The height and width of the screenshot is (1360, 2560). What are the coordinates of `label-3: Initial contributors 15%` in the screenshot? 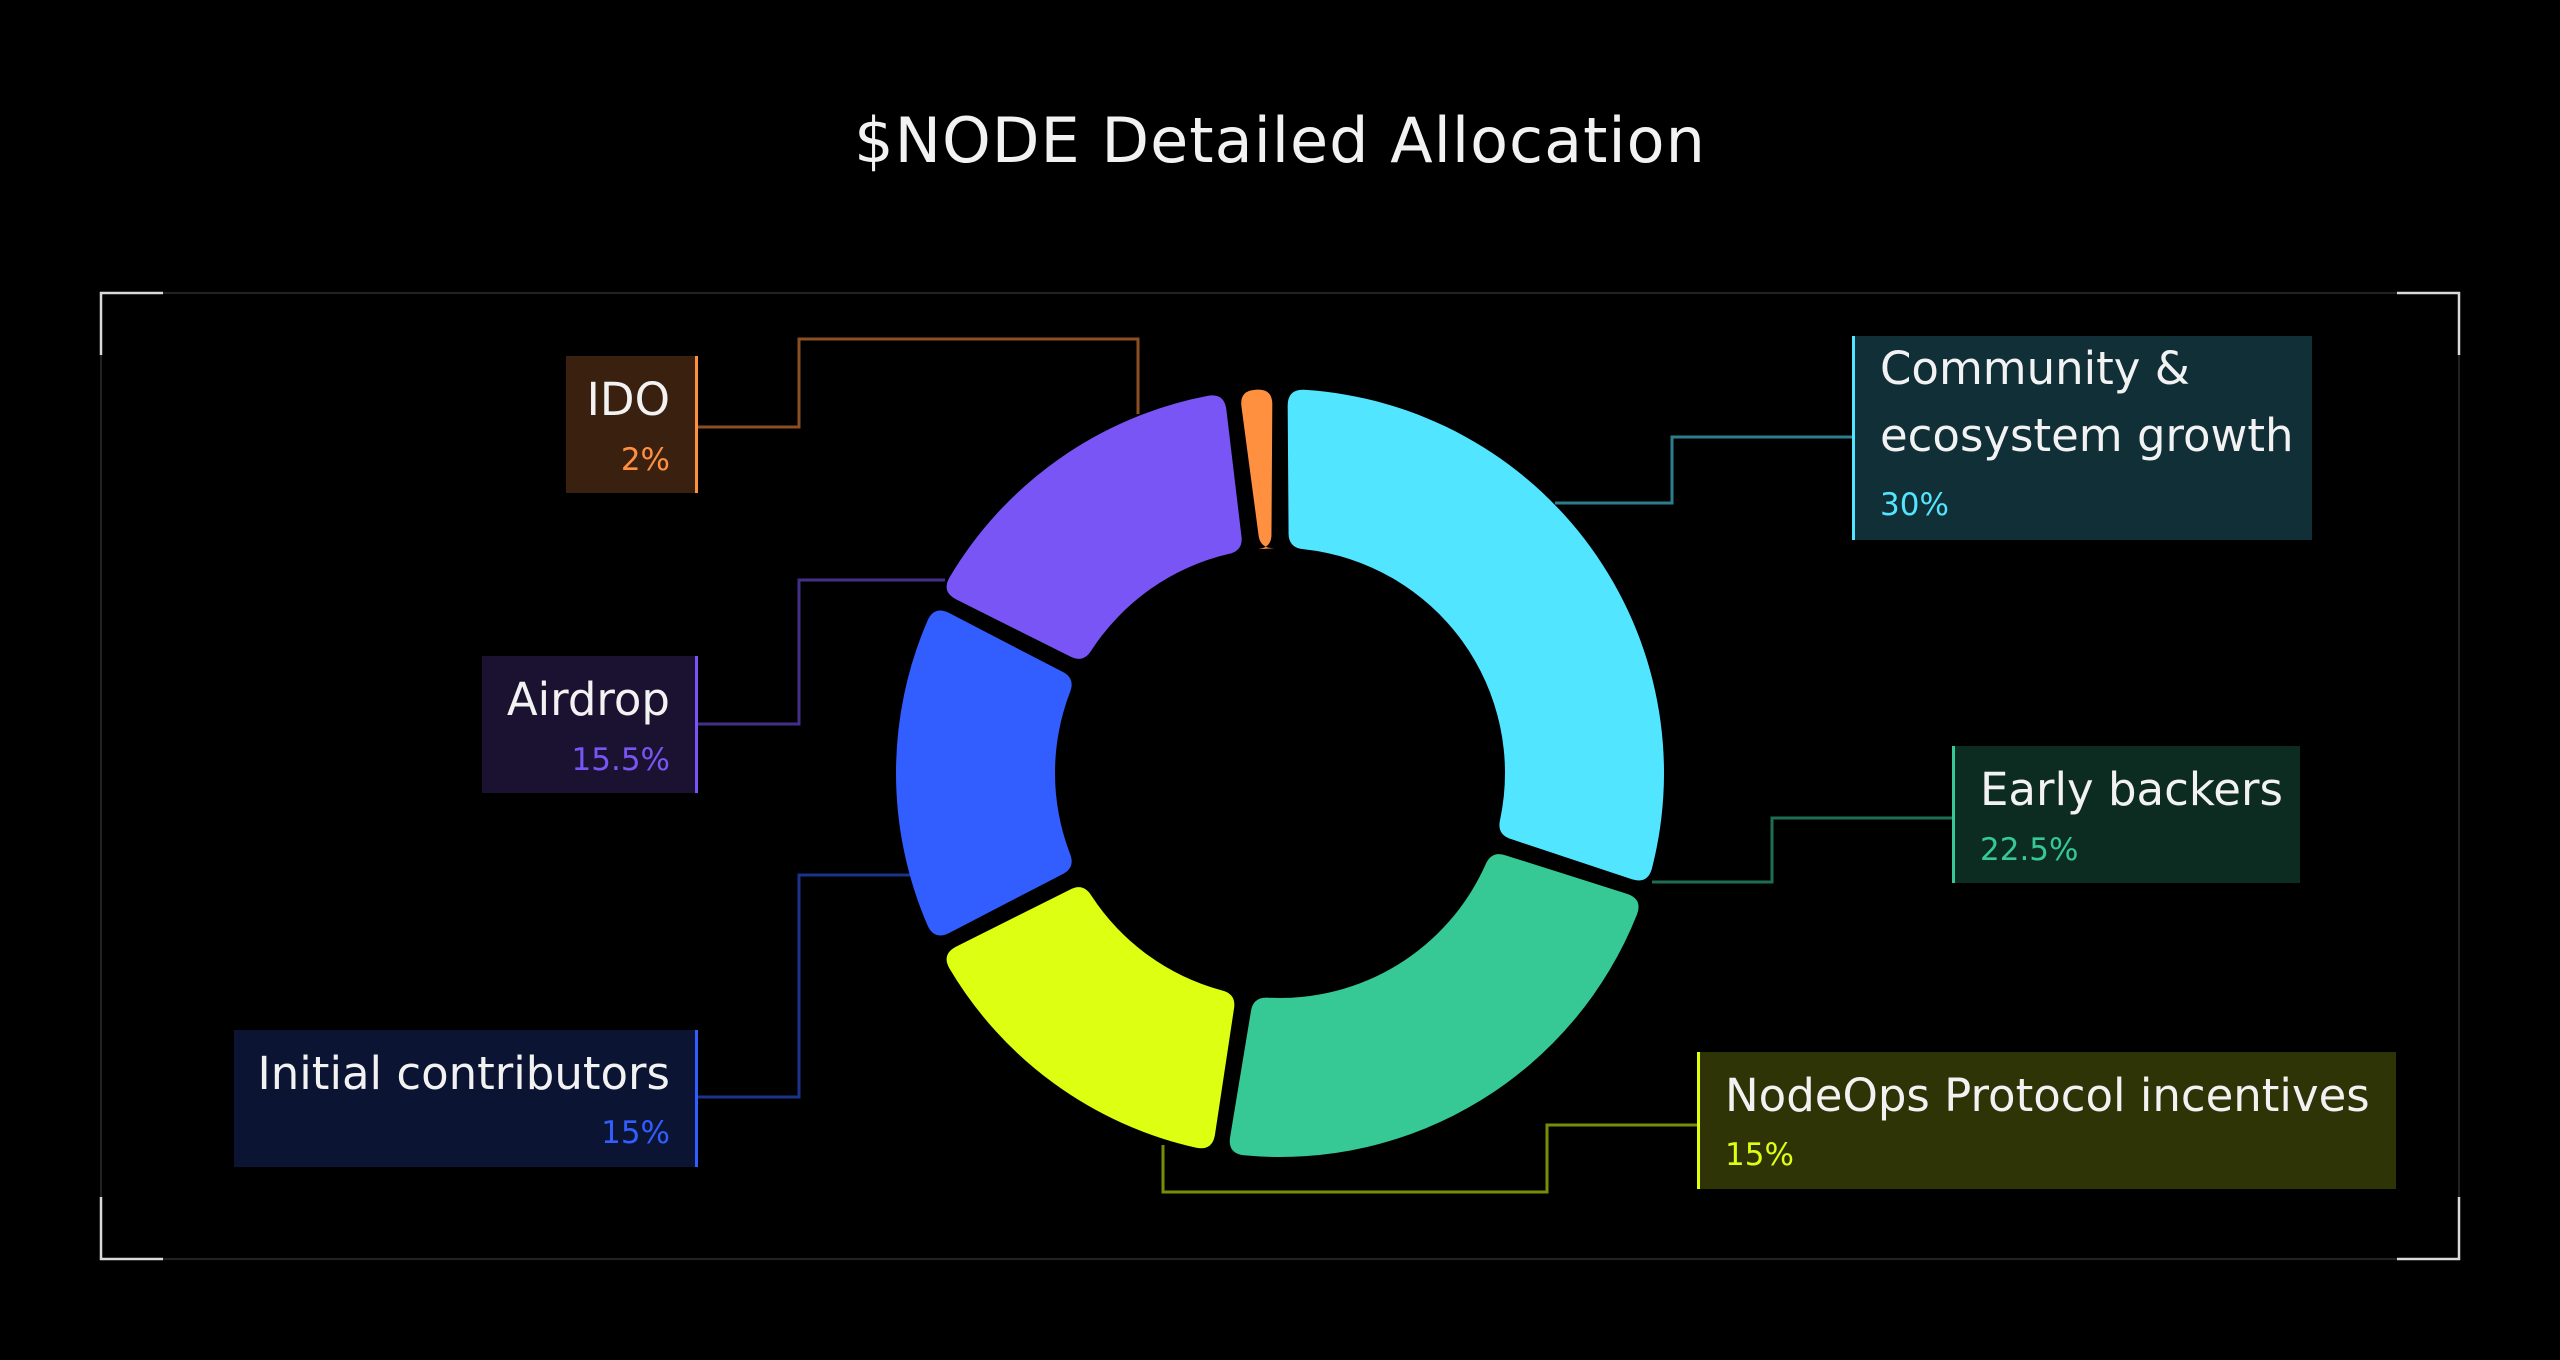 It's located at (466, 1098).